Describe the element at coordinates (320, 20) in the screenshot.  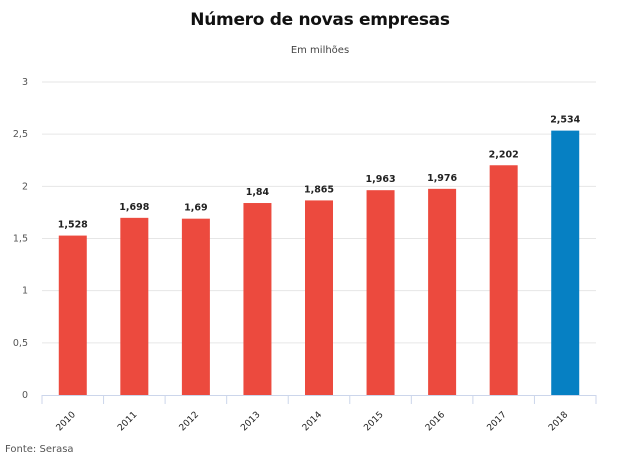
I see `chart-title: Número de novas empresas` at that location.